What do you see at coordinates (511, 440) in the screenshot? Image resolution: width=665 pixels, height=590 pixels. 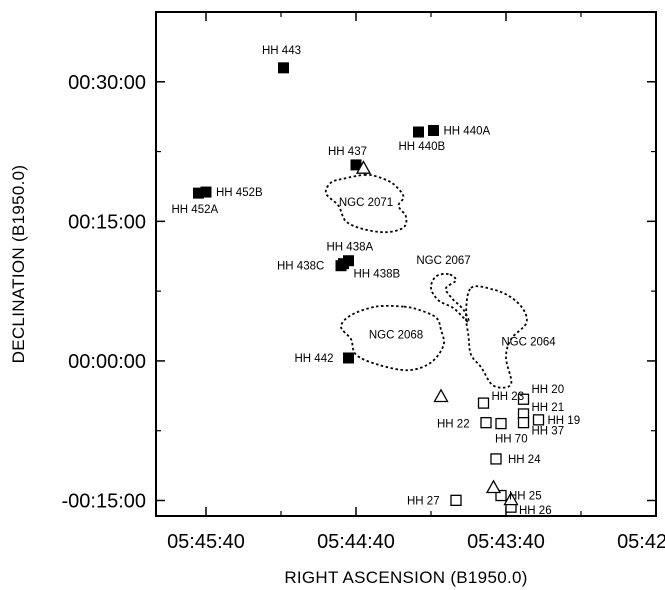 I see `point-label: HH 70` at bounding box center [511, 440].